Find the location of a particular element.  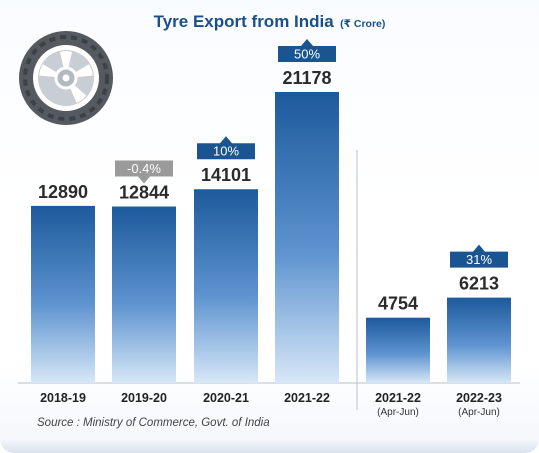

data-label: 21178 is located at coordinates (306, 78).